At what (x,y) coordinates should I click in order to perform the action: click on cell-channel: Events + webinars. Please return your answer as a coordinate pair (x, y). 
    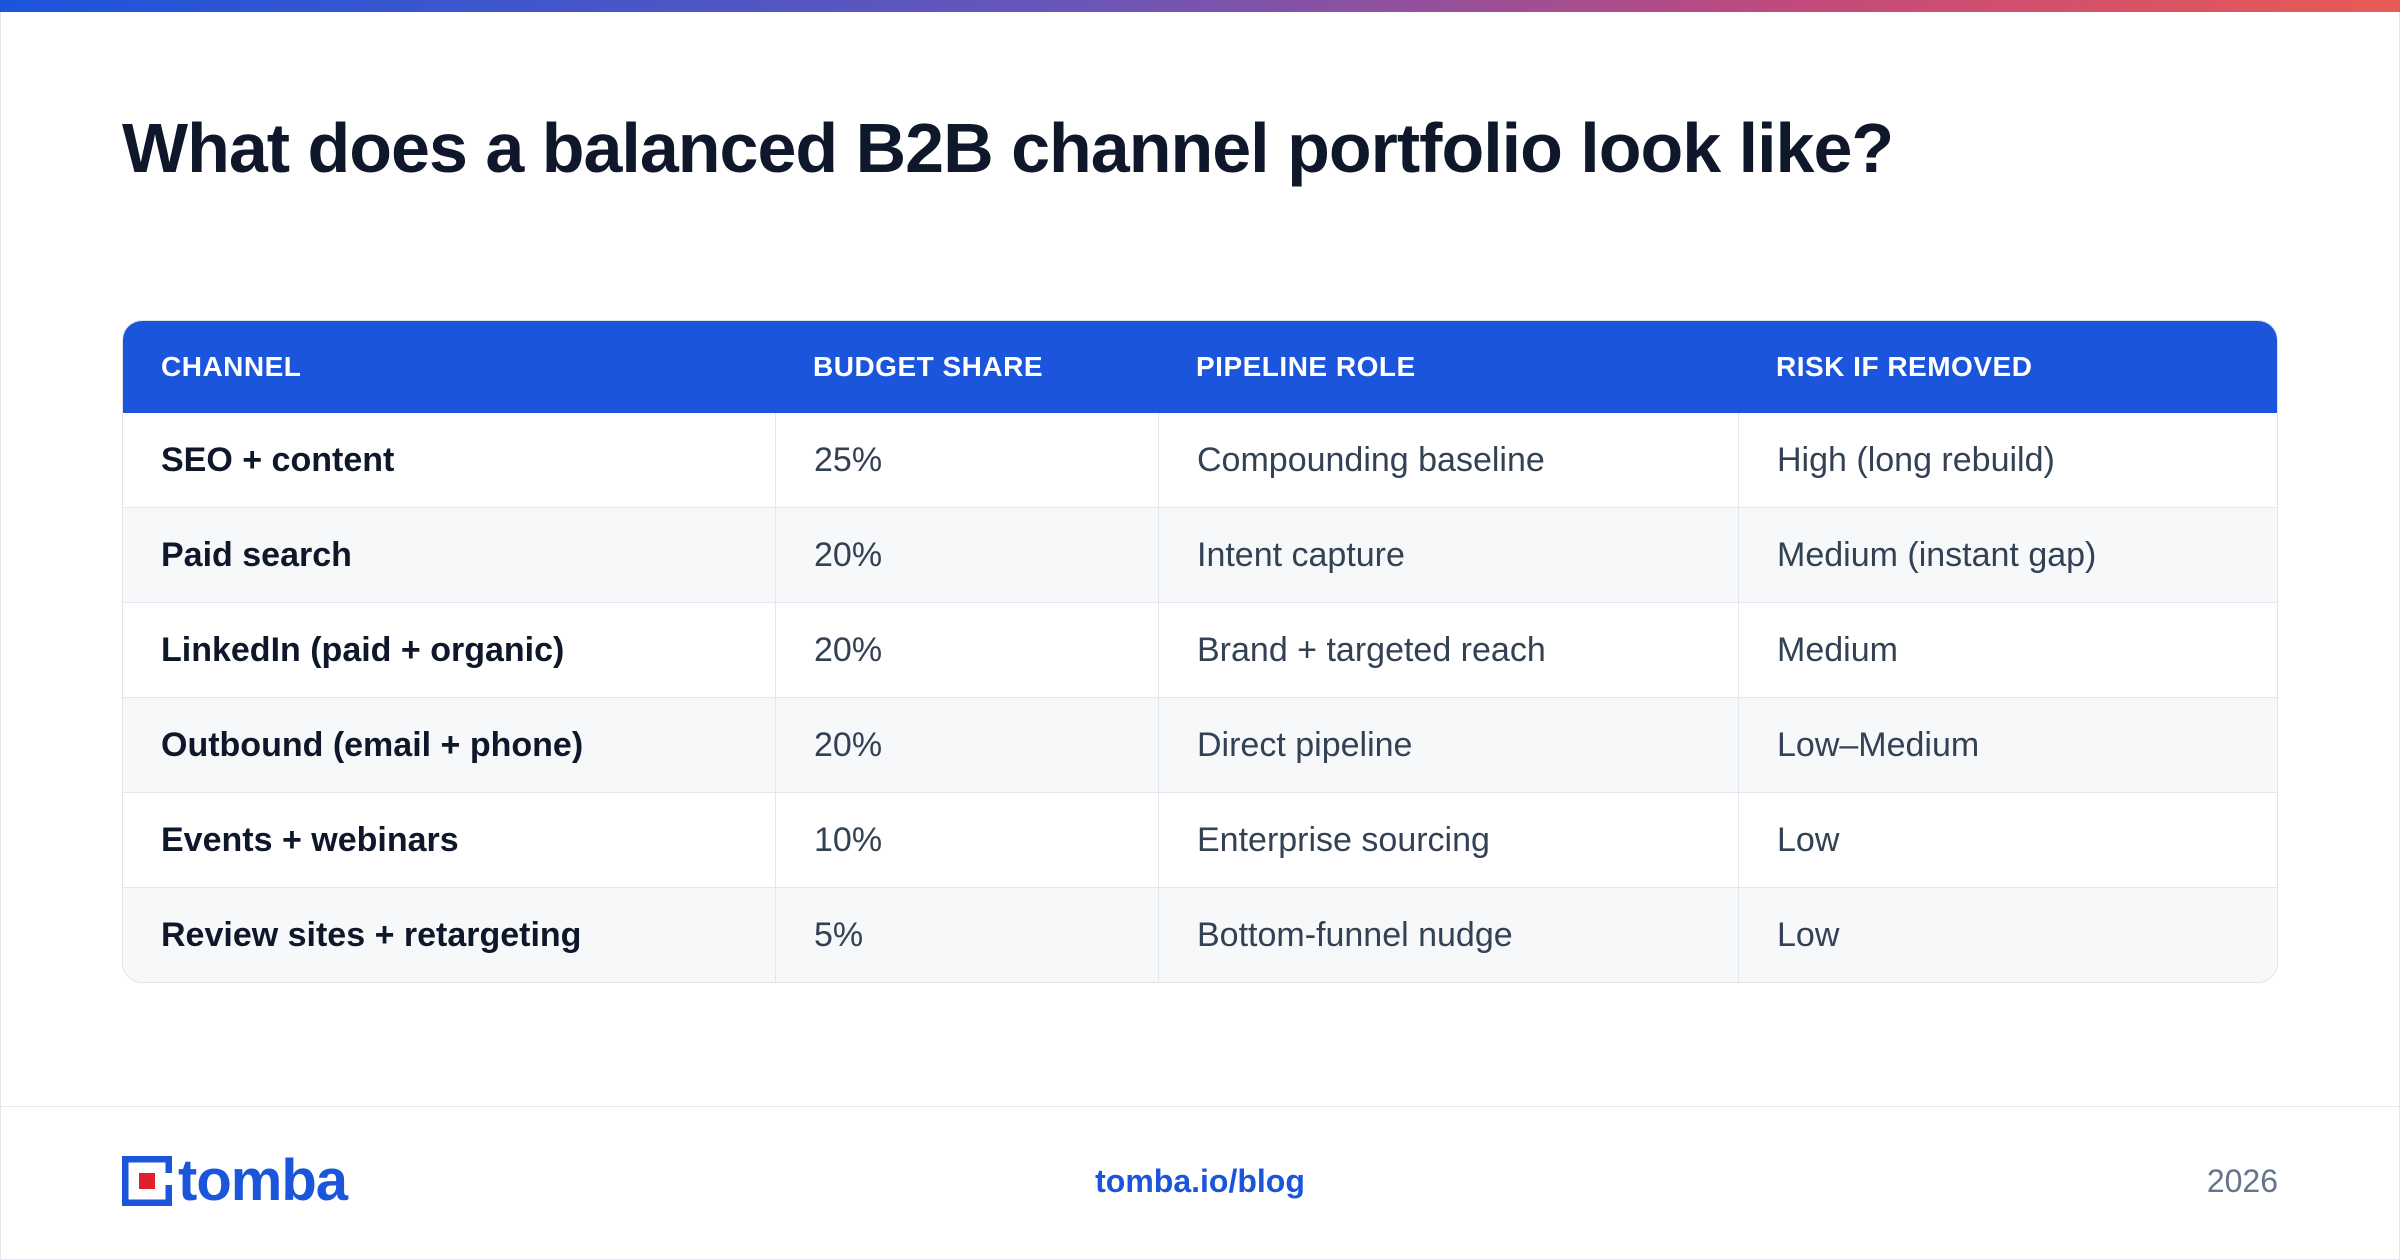
    Looking at the image, I should click on (310, 839).